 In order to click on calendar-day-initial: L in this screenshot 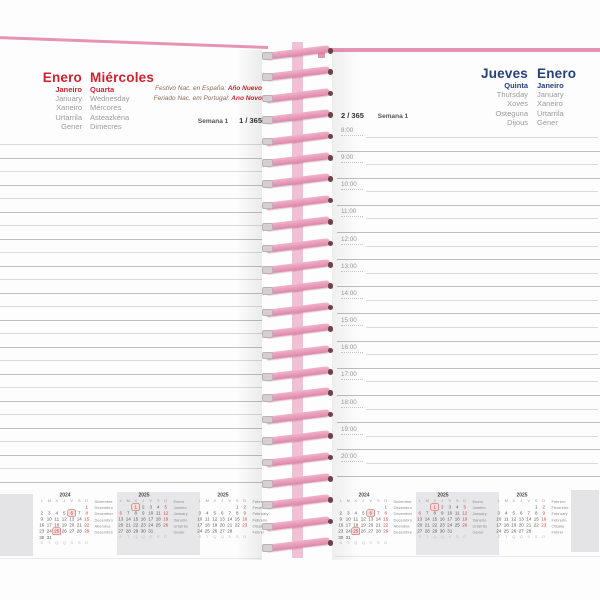, I will do `click(41, 501)`.